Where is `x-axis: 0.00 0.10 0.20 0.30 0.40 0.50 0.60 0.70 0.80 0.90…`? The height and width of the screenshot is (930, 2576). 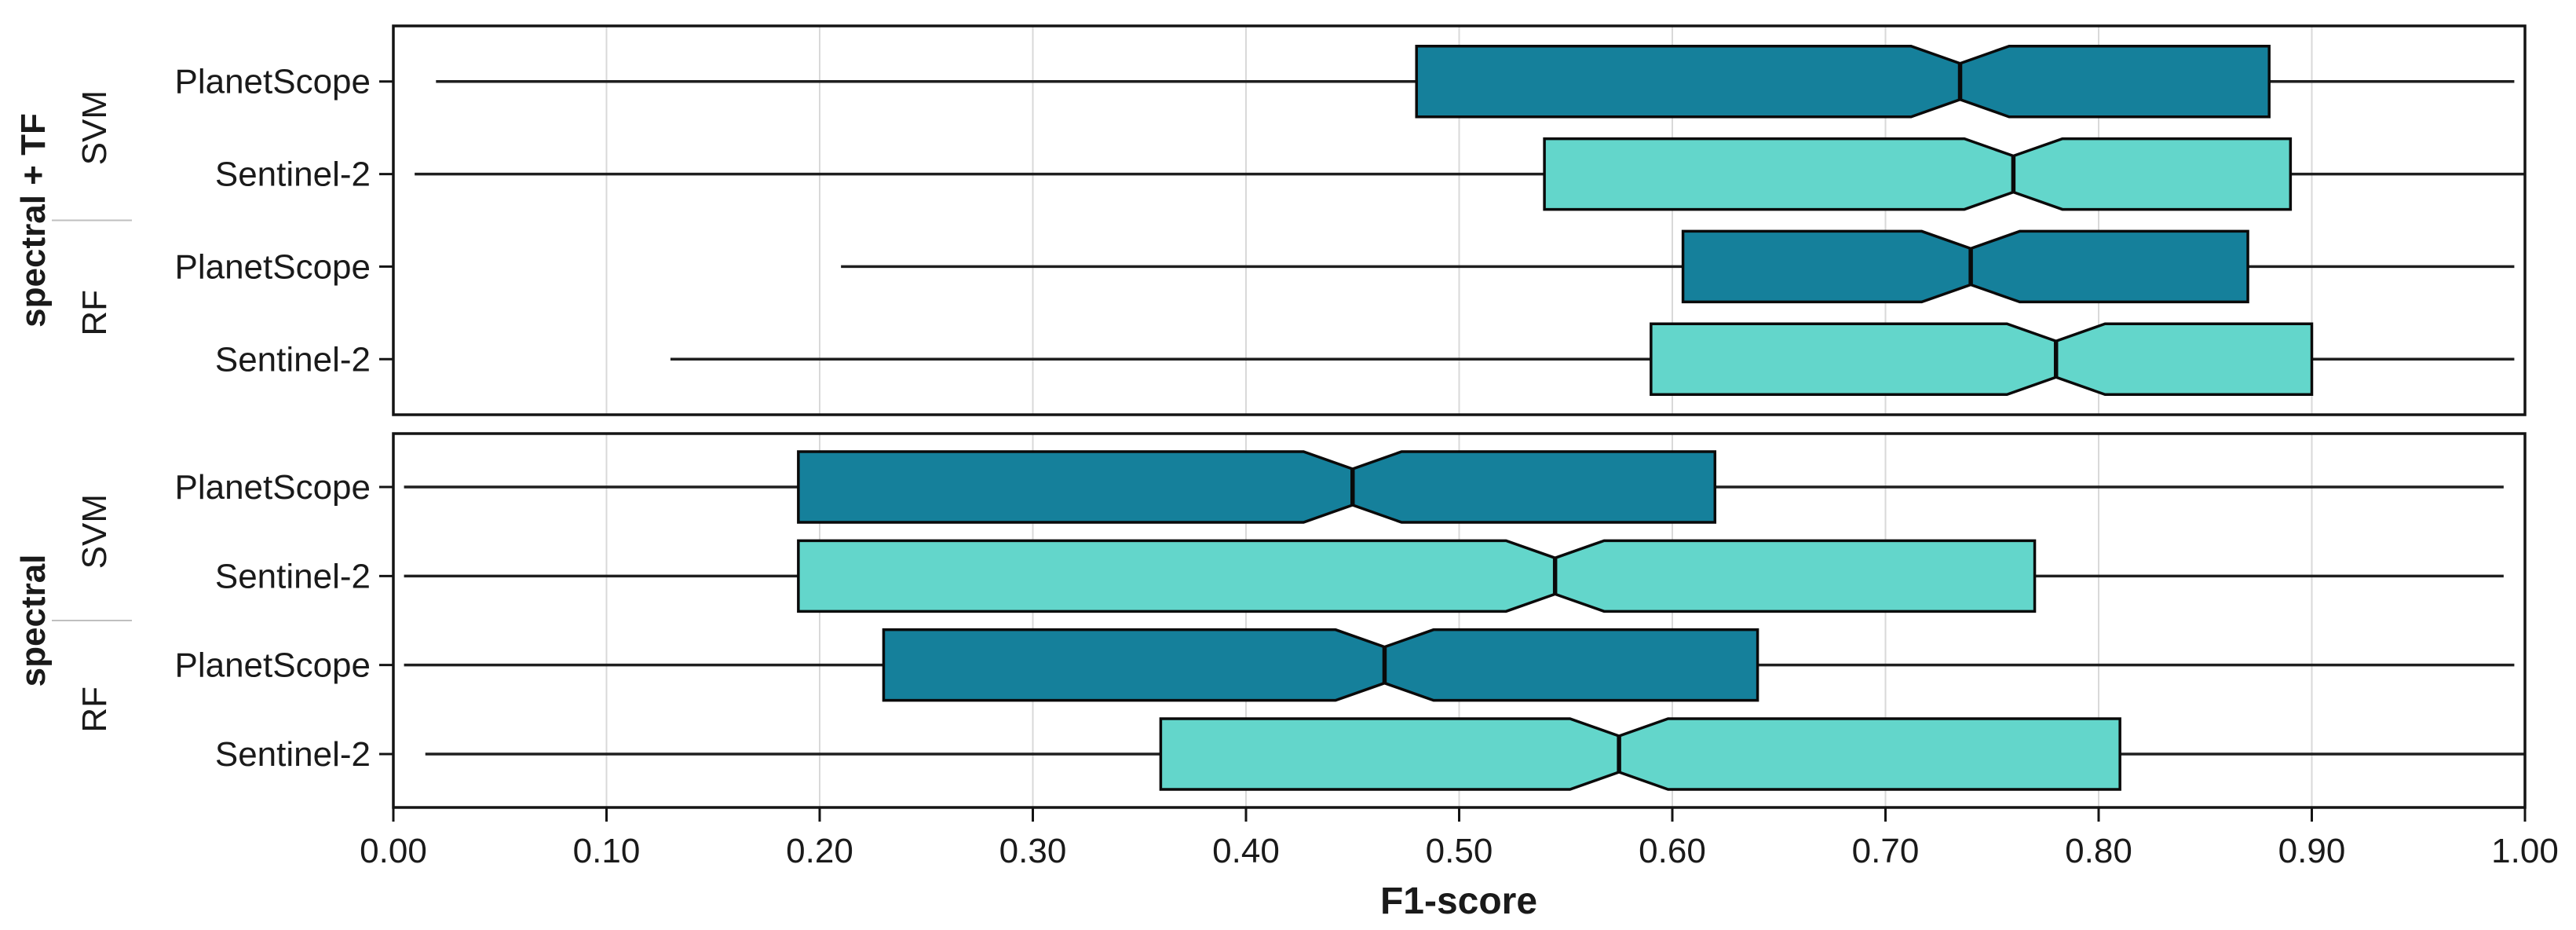 x-axis: 0.00 0.10 0.20 0.30 0.40 0.50 0.60 0.70 0.80 0.90… is located at coordinates (1459, 838).